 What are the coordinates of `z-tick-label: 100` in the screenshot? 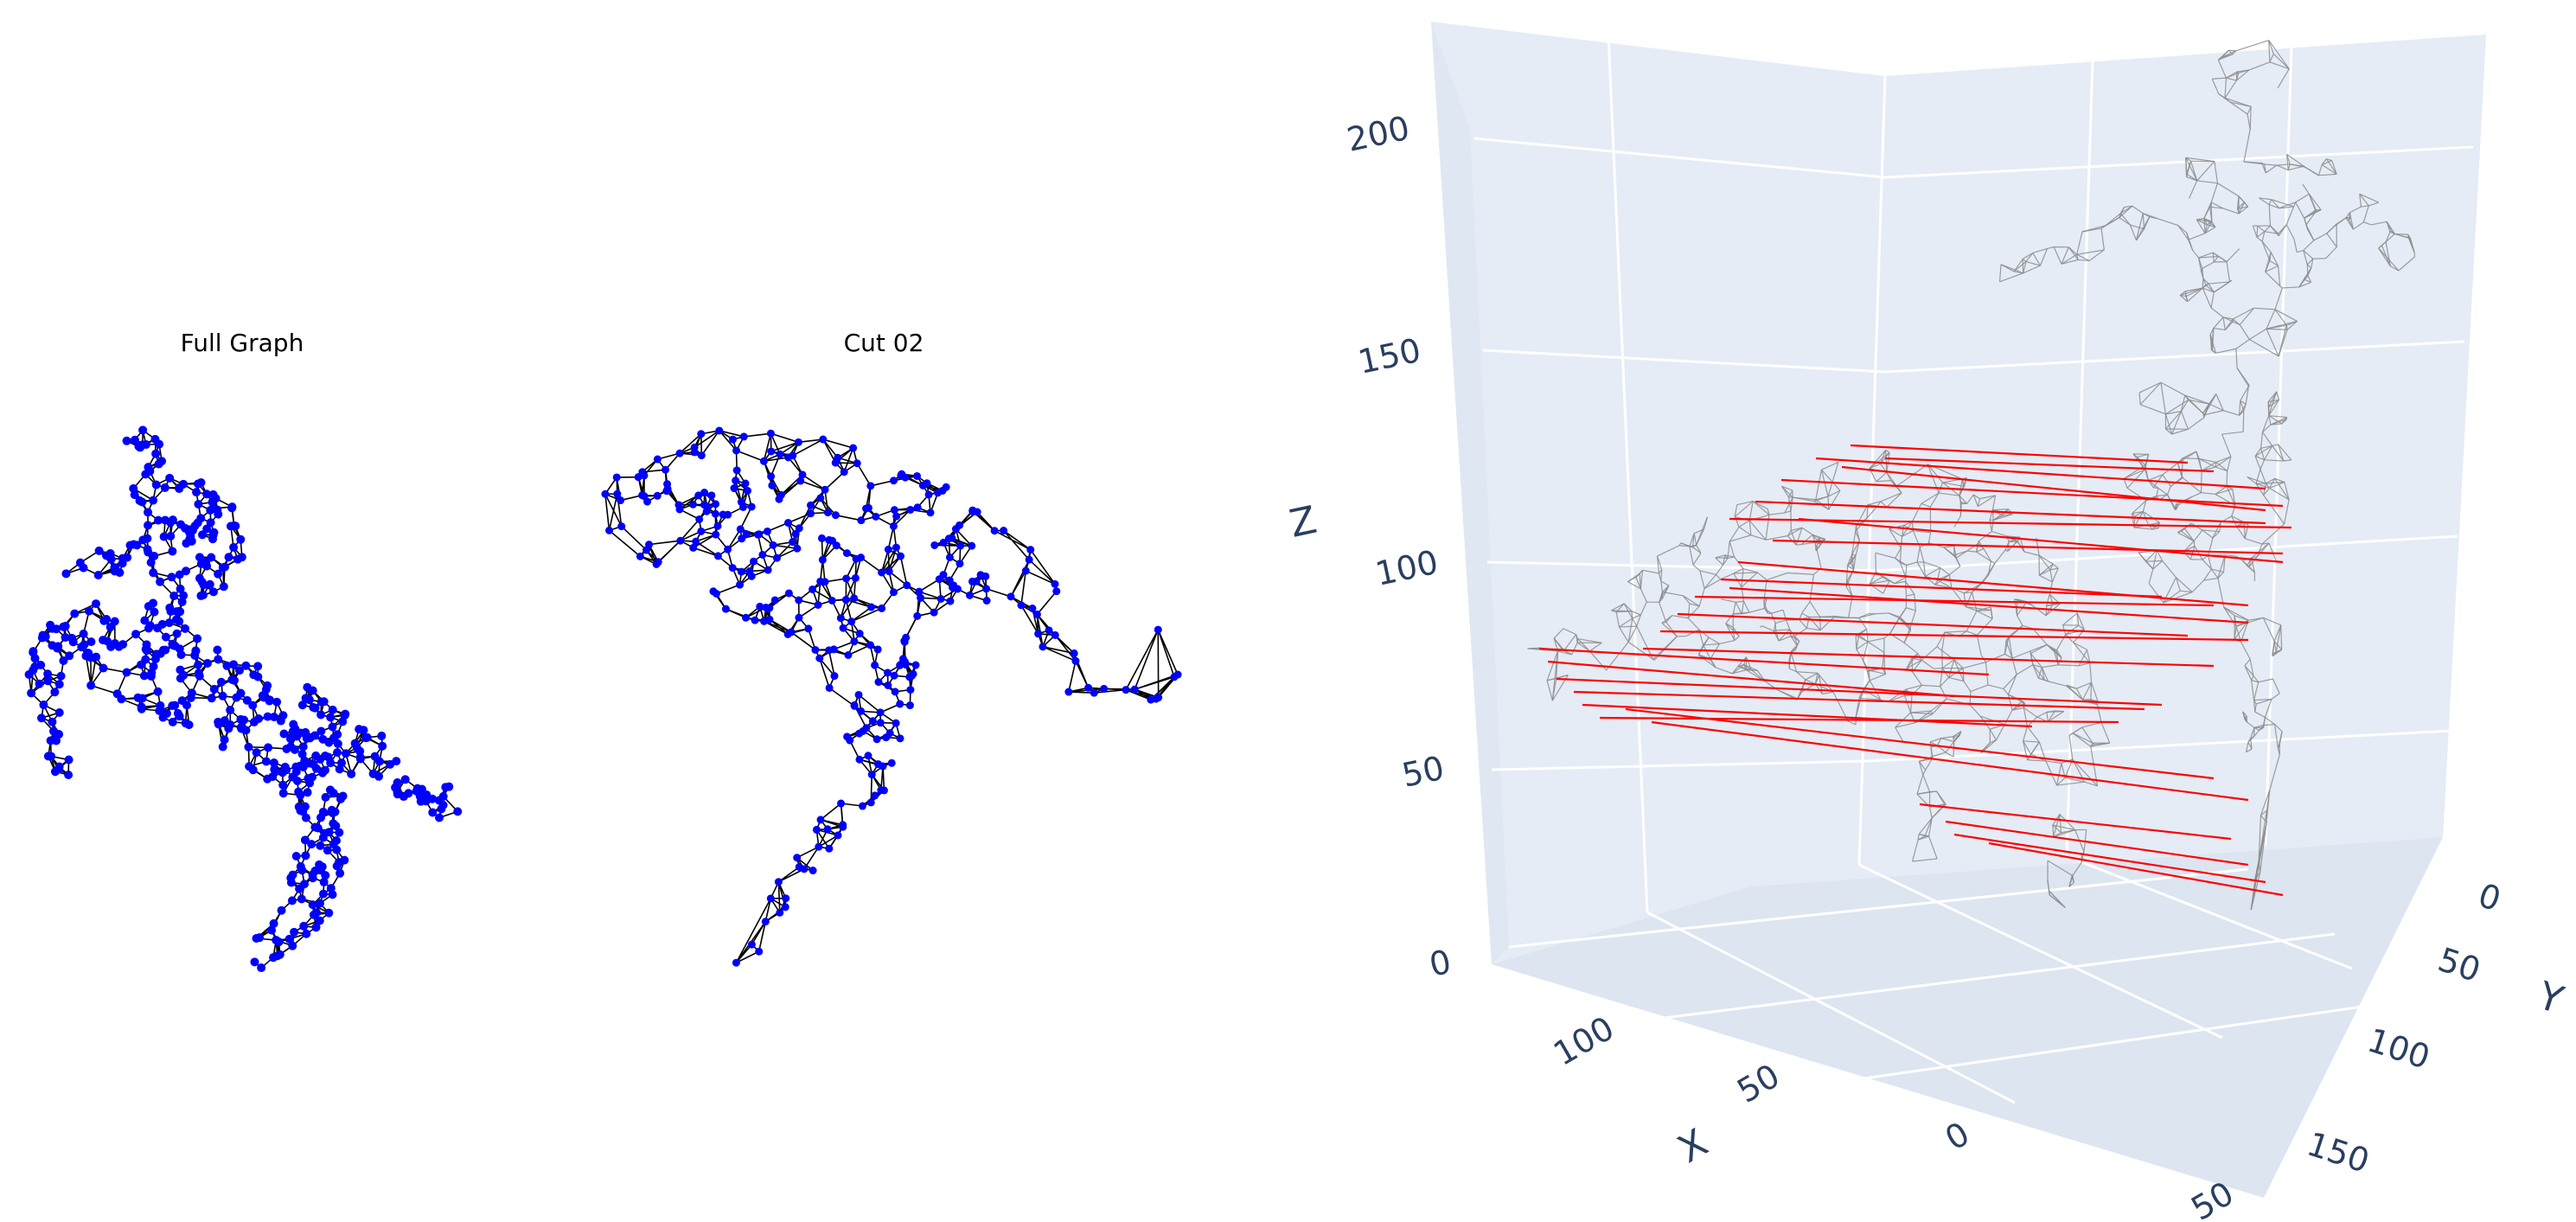 It's located at (1406, 568).